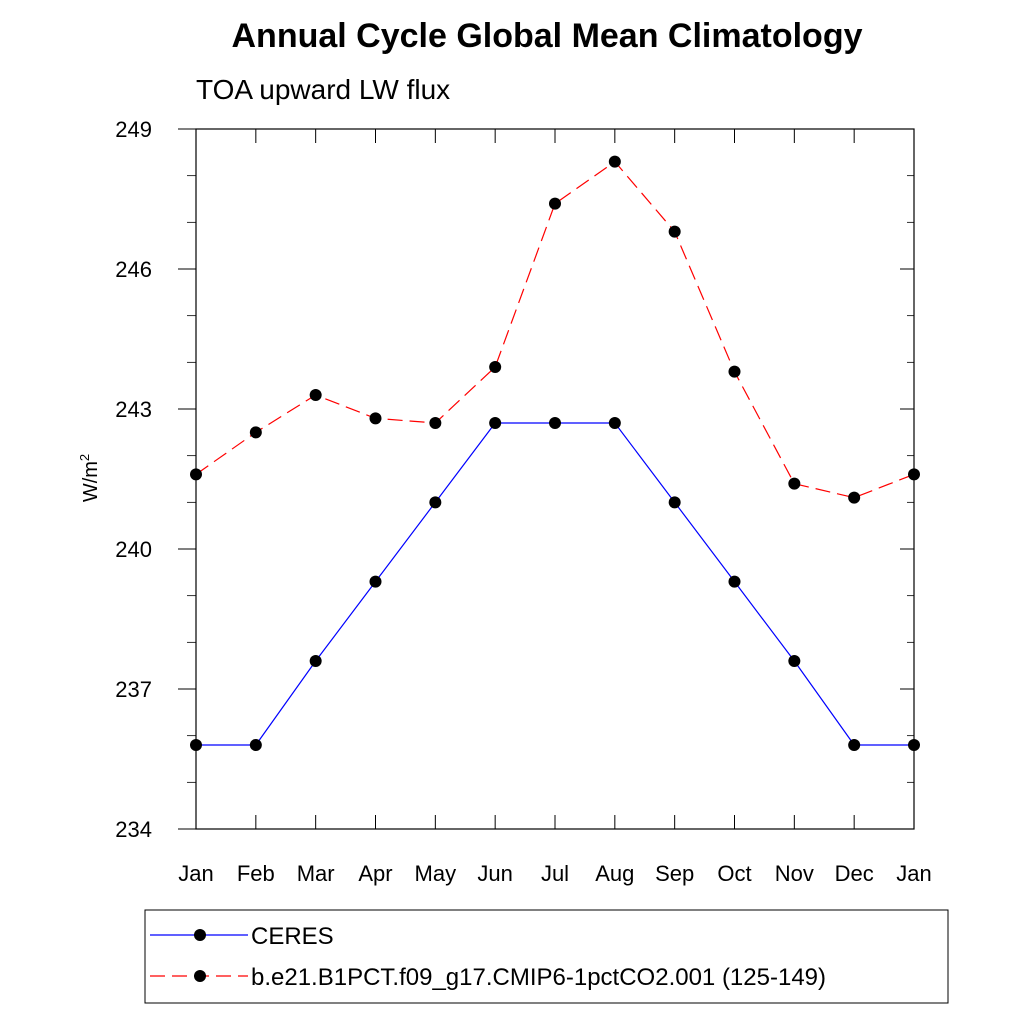 This screenshot has width=1024, height=1024. I want to click on y-tick-label: 249, so click(133, 129).